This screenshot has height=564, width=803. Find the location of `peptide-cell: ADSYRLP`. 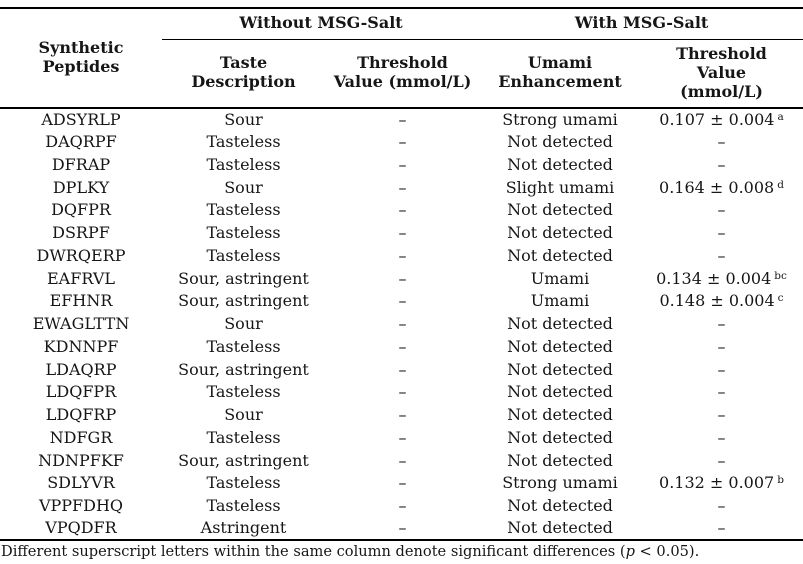

peptide-cell: ADSYRLP is located at coordinates (81, 119).